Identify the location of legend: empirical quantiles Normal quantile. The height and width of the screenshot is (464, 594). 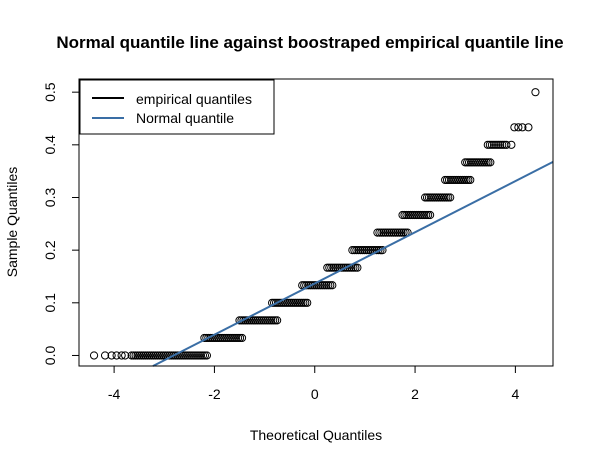
(177, 107).